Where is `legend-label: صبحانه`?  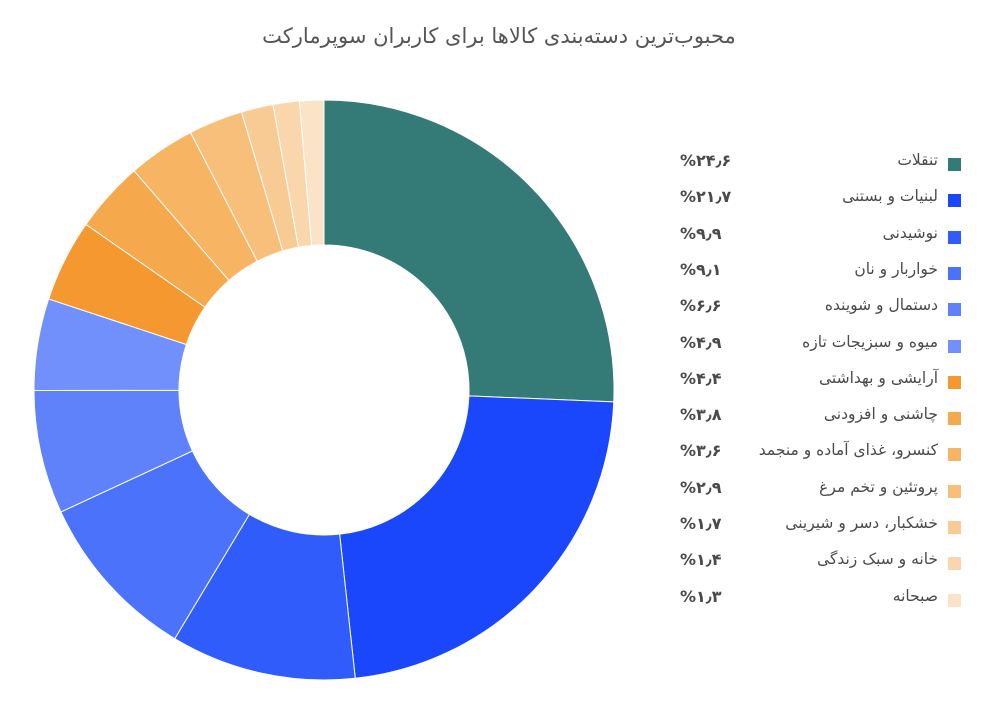
legend-label: صبحانه is located at coordinates (915, 595).